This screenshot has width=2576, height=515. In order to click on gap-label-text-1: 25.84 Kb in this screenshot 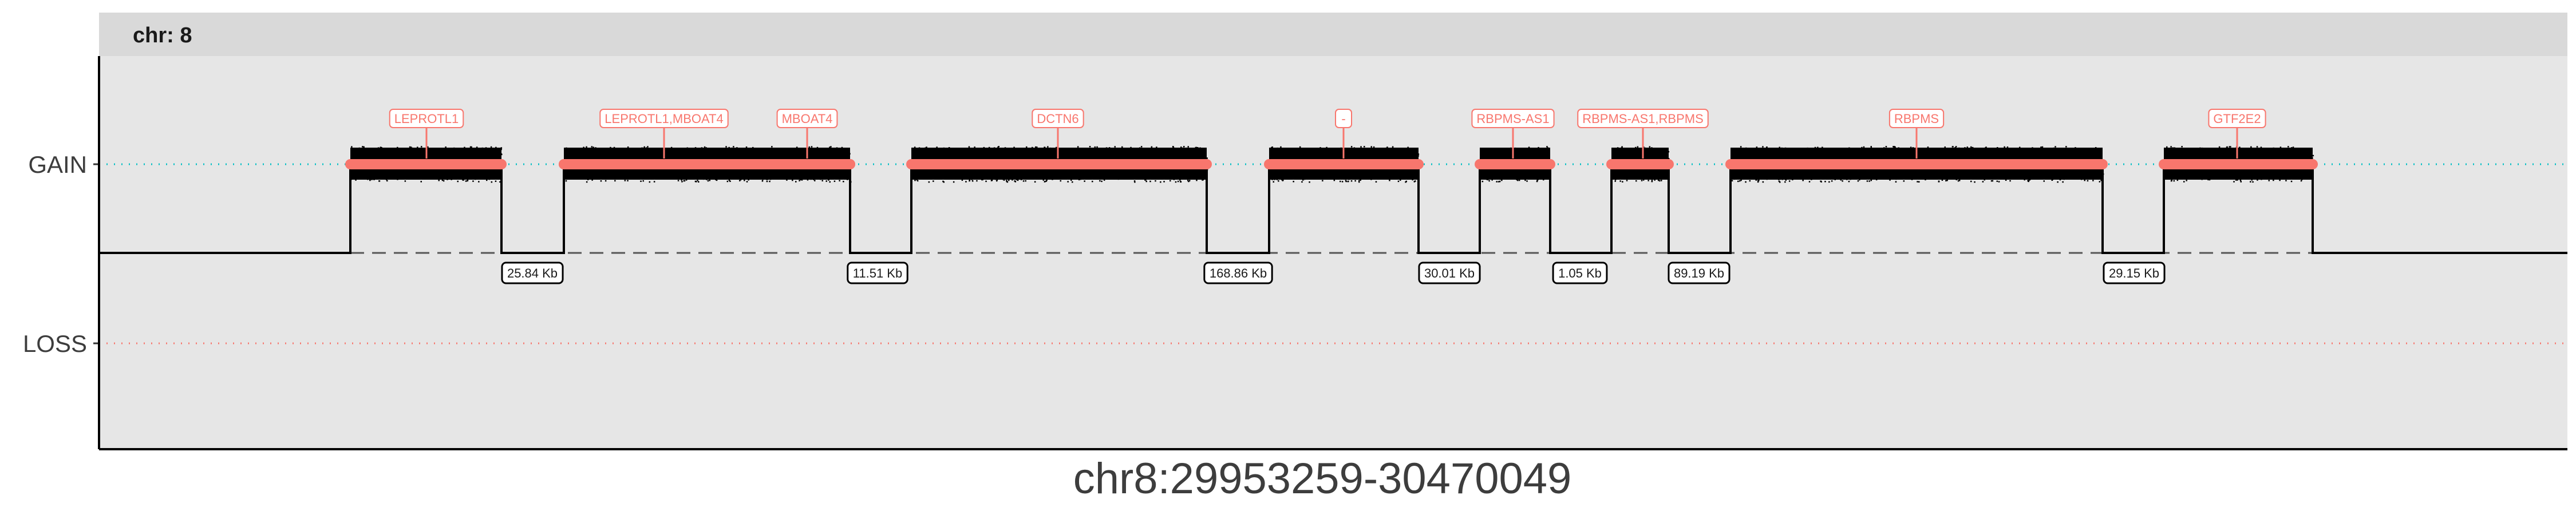, I will do `click(532, 273)`.